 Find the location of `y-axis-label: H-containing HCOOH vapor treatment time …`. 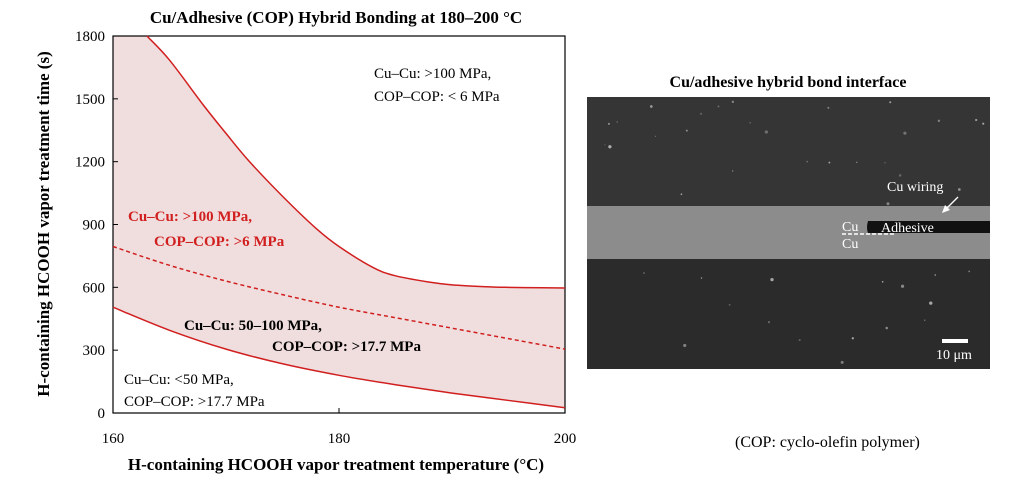

y-axis-label: H-containing HCOOH vapor treatment time … is located at coordinates (43, 223).